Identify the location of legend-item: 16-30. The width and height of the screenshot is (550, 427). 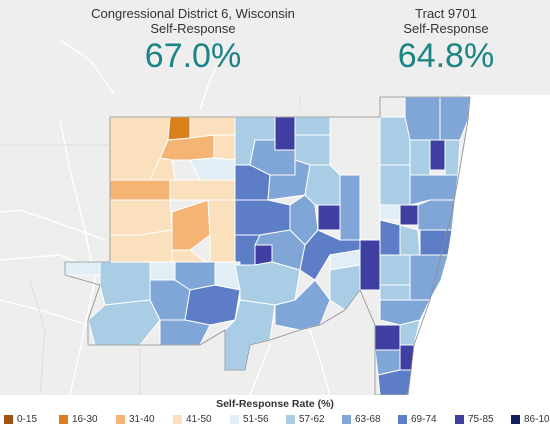
(78, 419).